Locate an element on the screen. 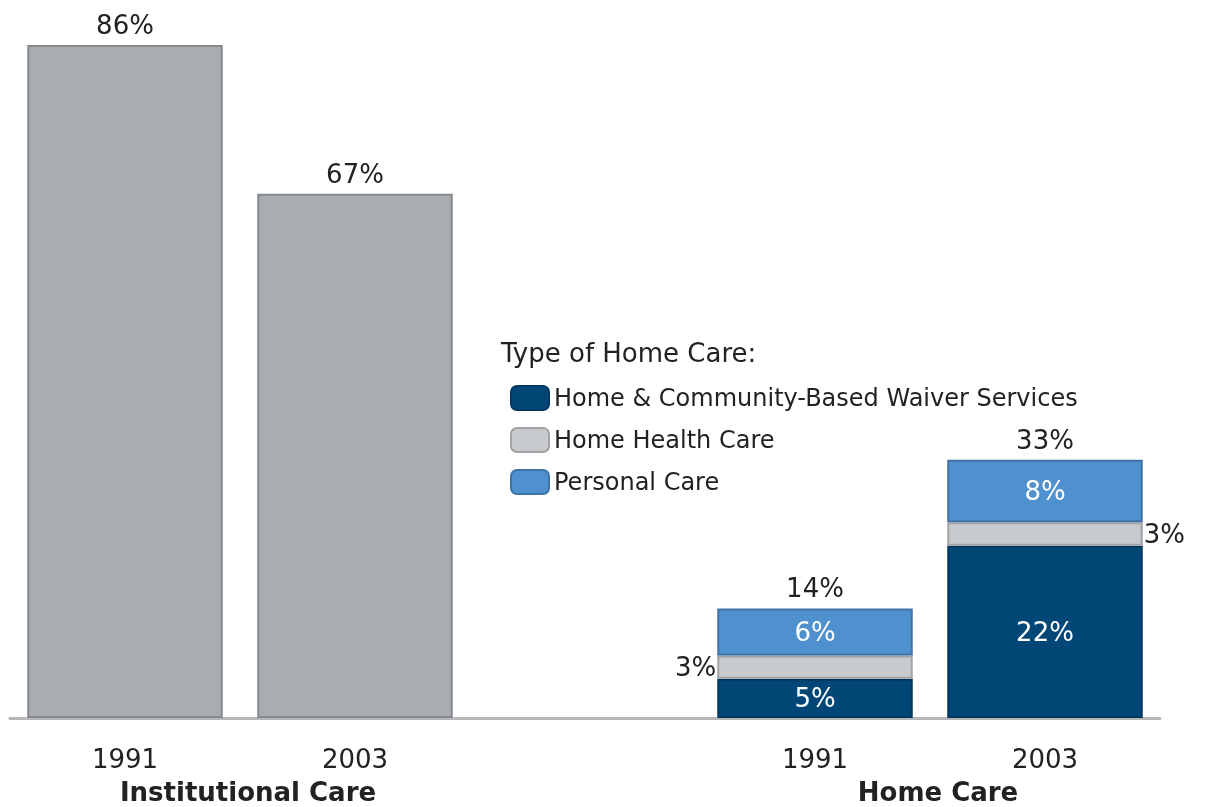 This screenshot has width=1205, height=807. data-label: 67% is located at coordinates (355, 173).